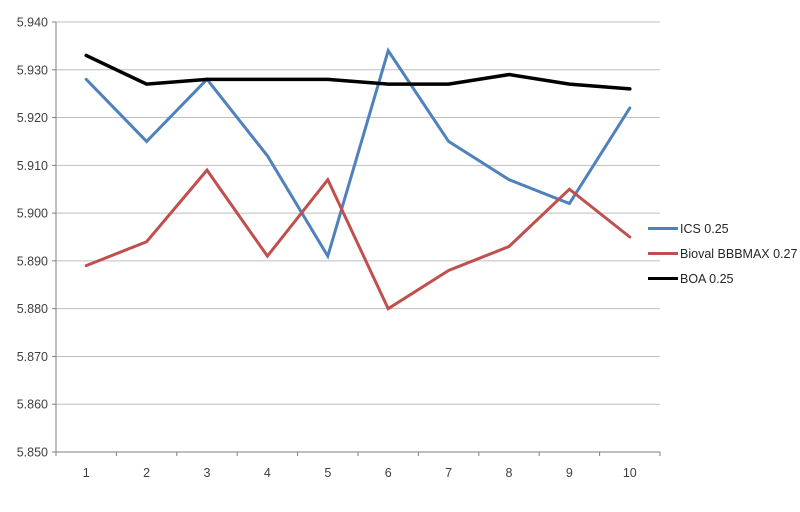 This screenshot has width=800, height=512. What do you see at coordinates (32, 214) in the screenshot?
I see `y-axis-label: 5.900` at bounding box center [32, 214].